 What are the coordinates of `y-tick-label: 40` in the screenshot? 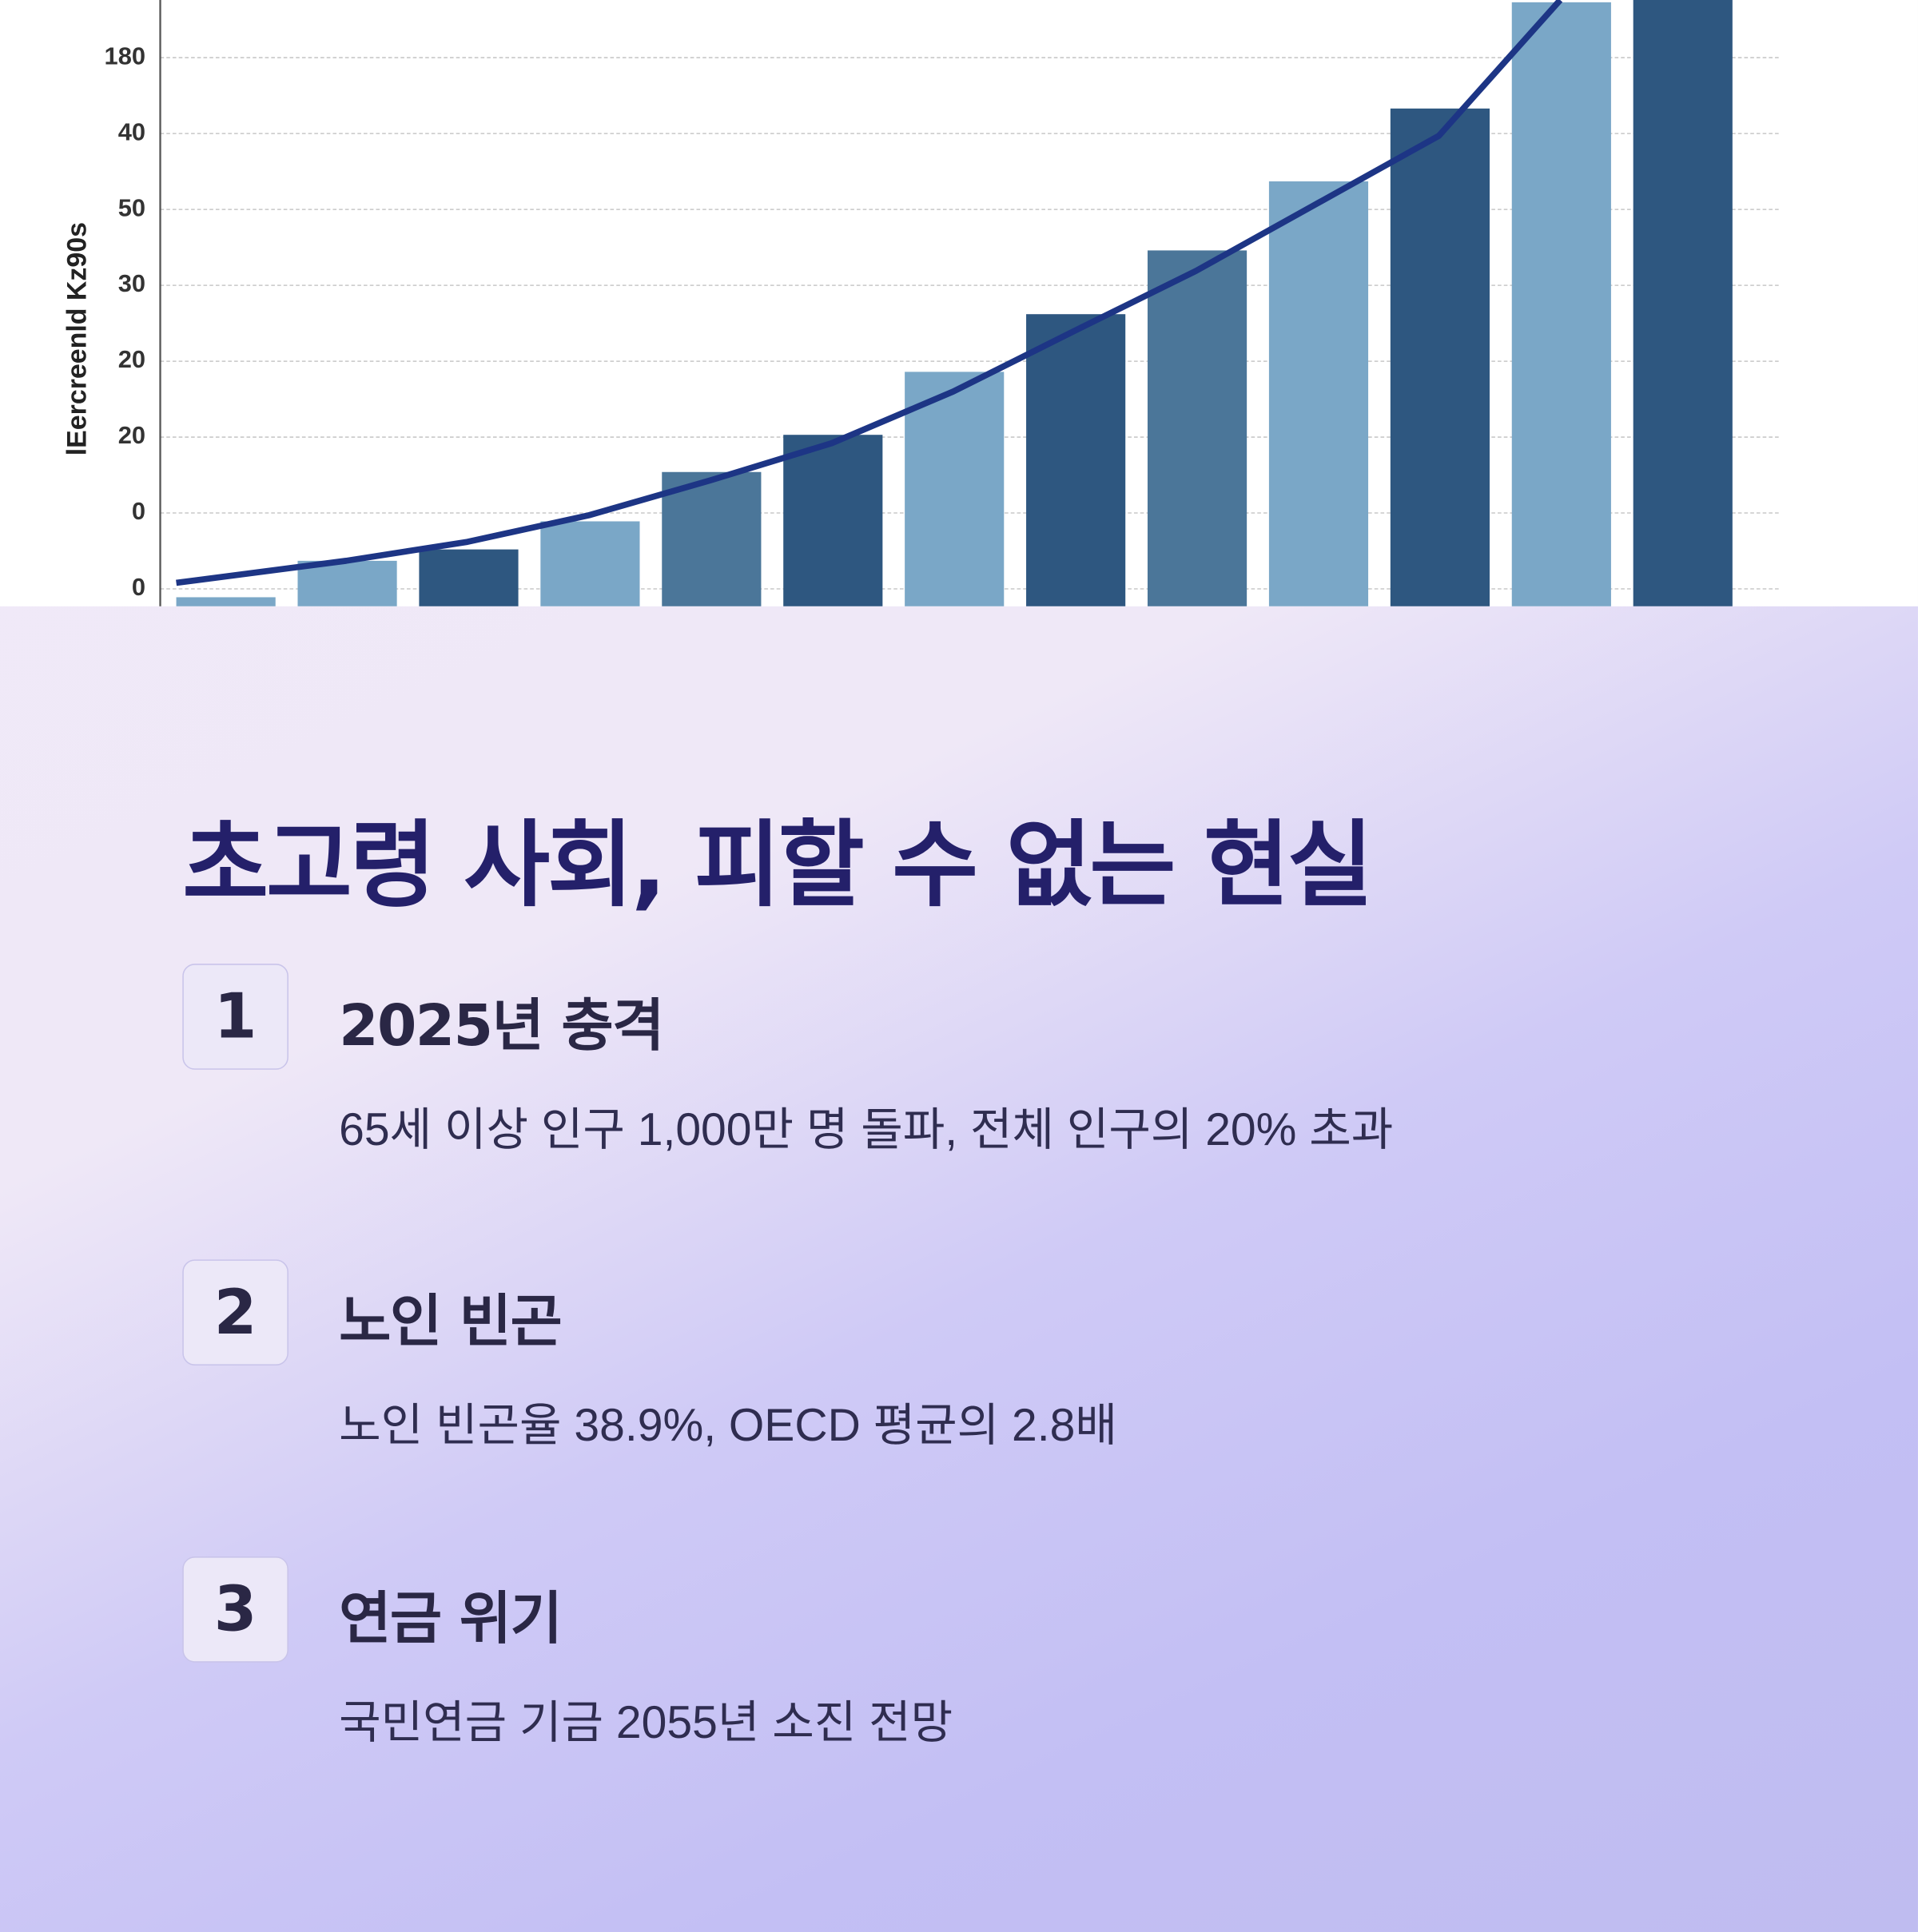 It's located at (132, 131).